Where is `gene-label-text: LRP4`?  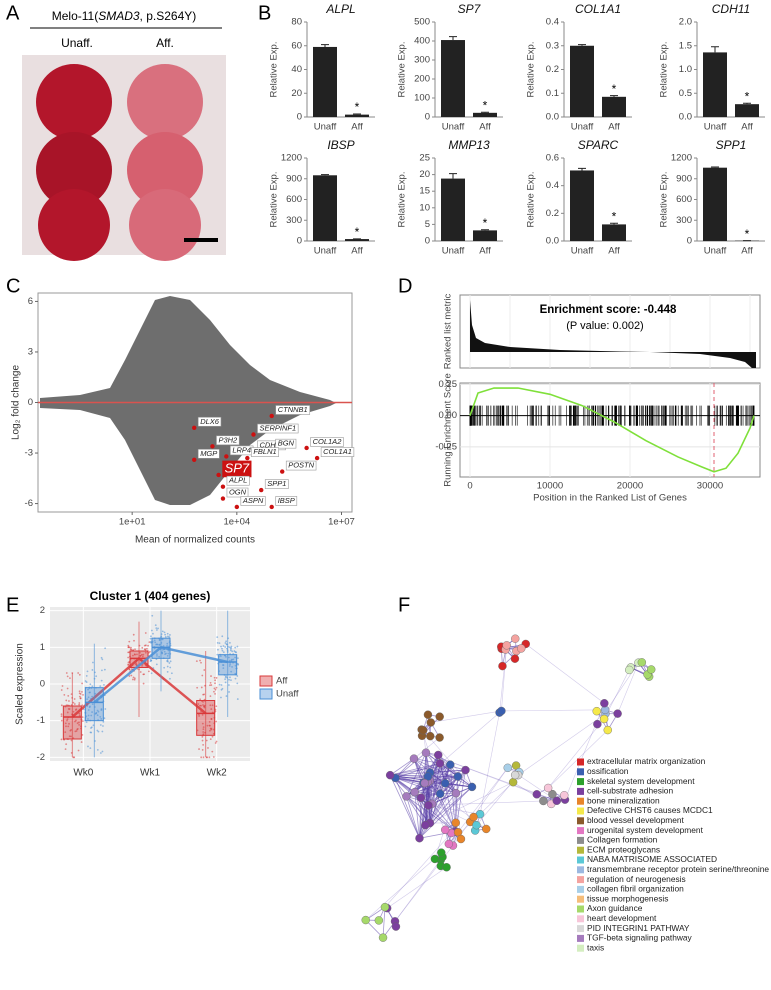
gene-label-text: LRP4 is located at coordinates (241, 449).